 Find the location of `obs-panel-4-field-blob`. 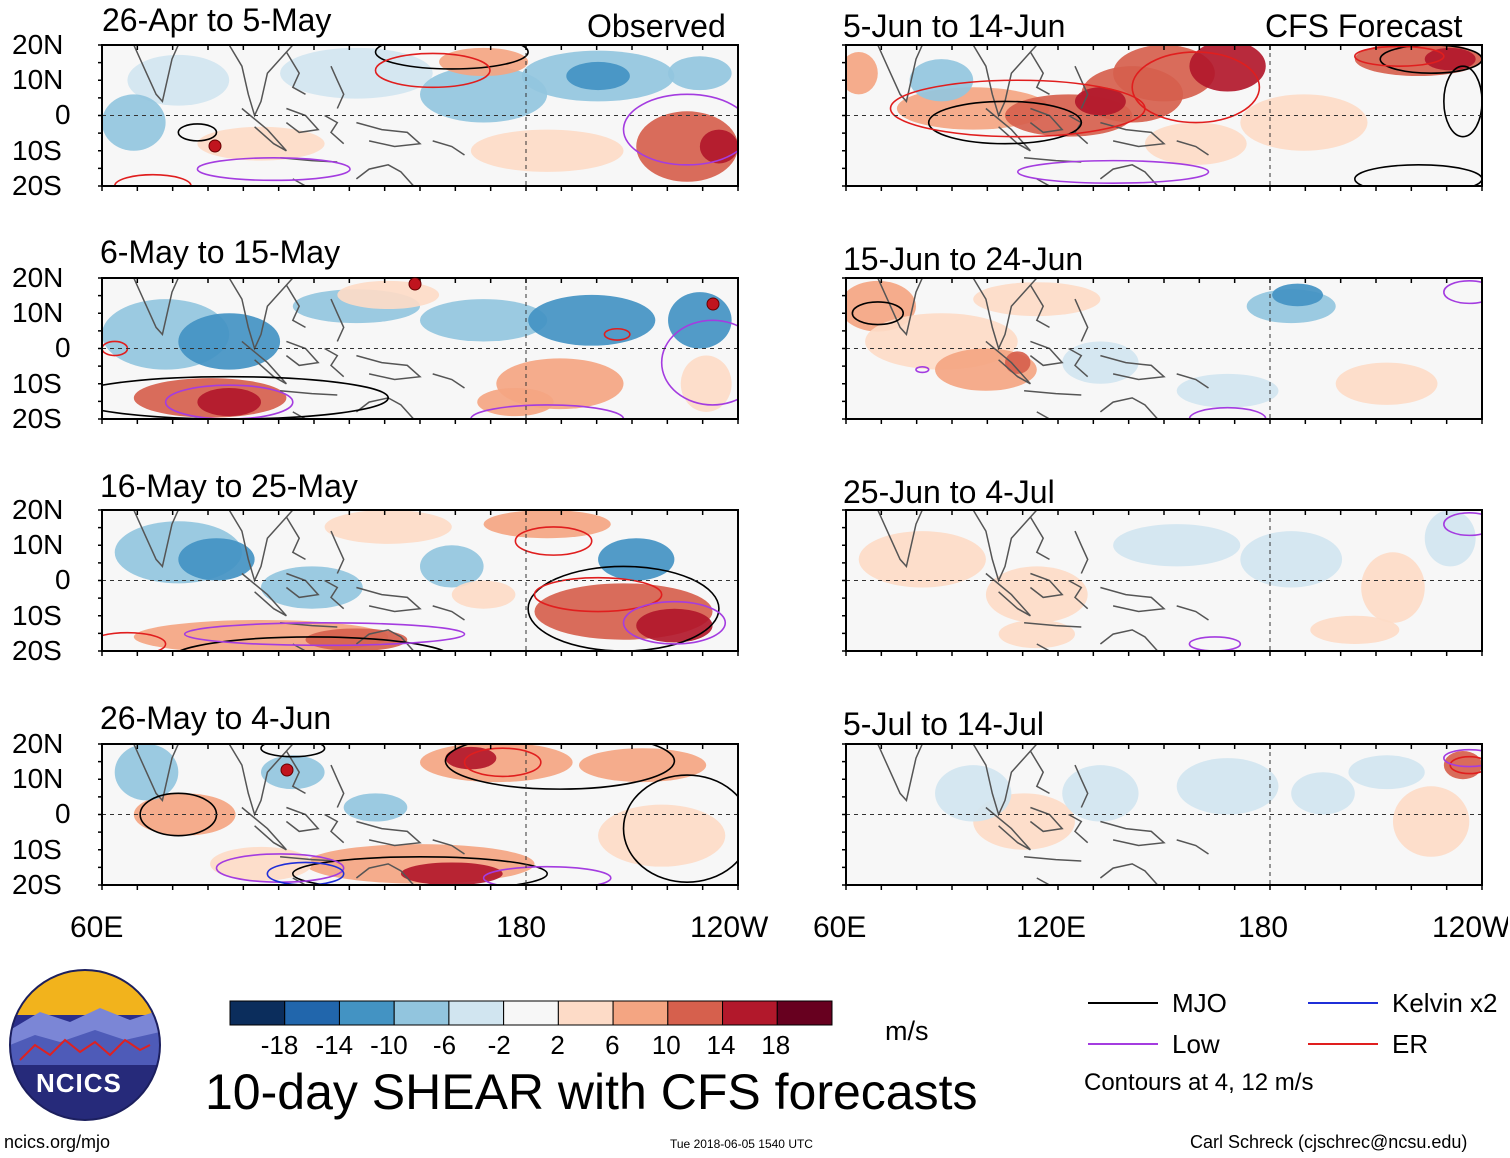

obs-panel-4-field-blob is located at coordinates (643, 765).